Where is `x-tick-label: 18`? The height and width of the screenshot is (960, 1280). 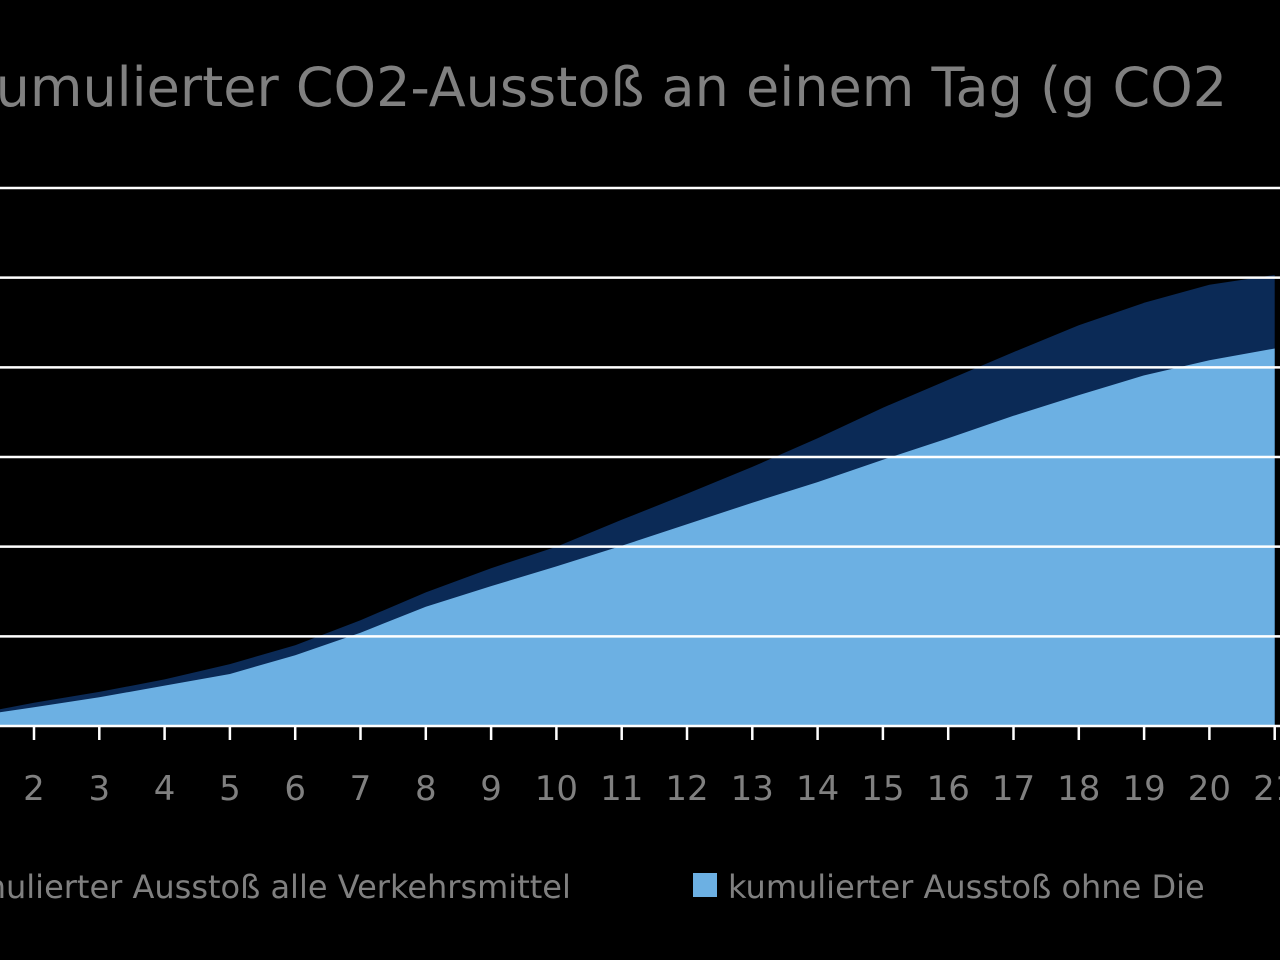
x-tick-label: 18 is located at coordinates (1078, 789).